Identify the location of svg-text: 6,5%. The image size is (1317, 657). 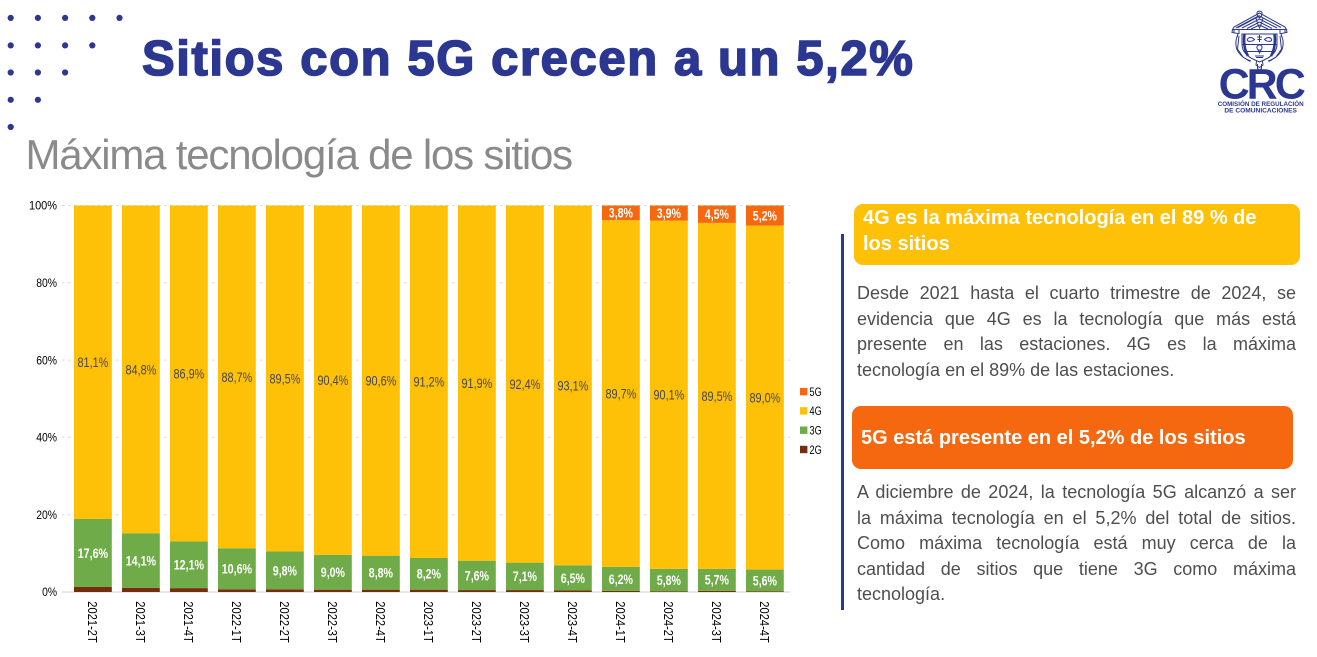
(573, 578).